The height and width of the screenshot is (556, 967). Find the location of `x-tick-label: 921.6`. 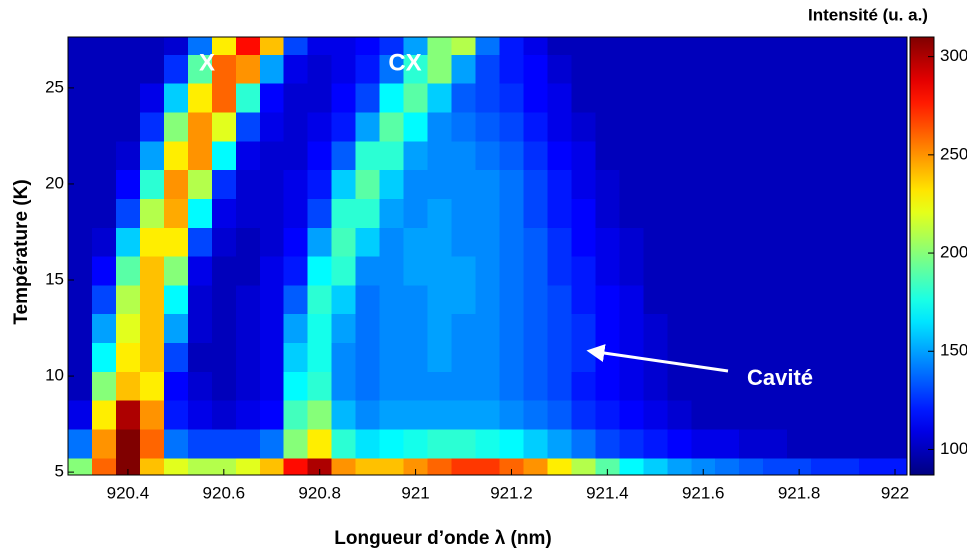

x-tick-label: 921.6 is located at coordinates (703, 492).